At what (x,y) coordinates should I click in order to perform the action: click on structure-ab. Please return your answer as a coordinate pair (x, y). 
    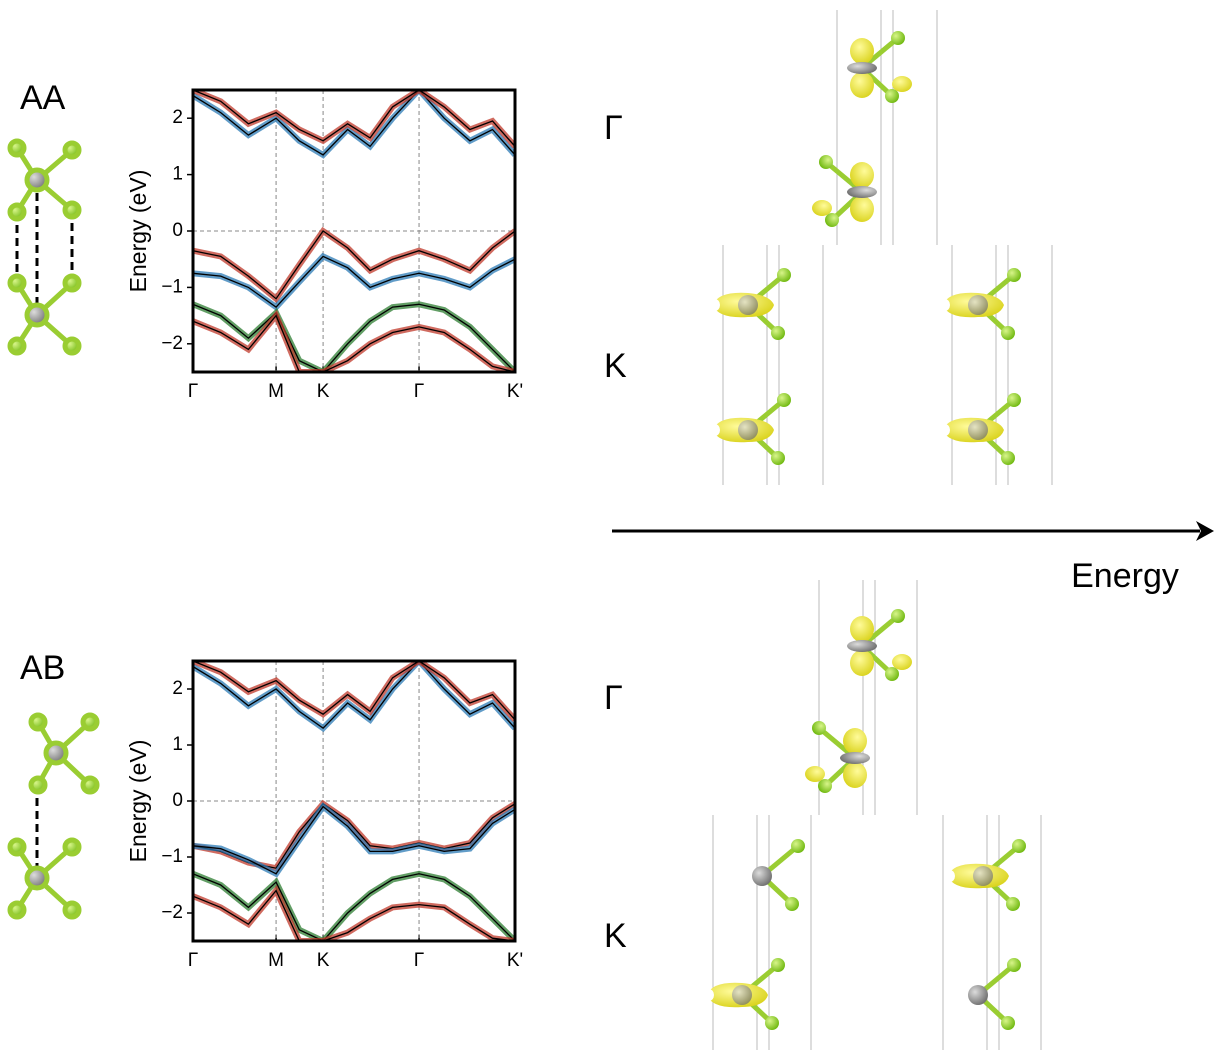
    Looking at the image, I should click on (53, 816).